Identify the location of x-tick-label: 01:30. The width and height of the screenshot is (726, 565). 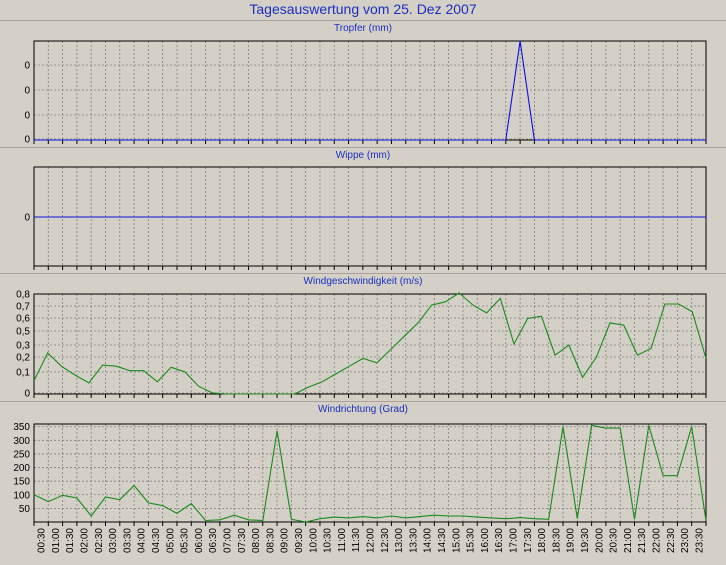
(70, 540).